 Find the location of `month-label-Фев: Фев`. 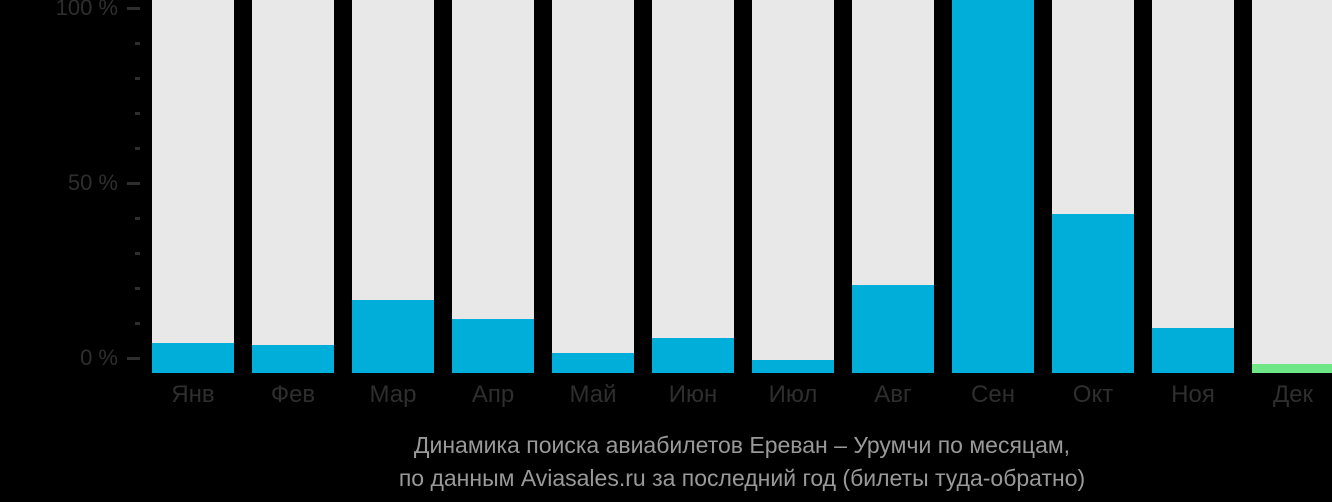

month-label-Фев: Фев is located at coordinates (293, 394).